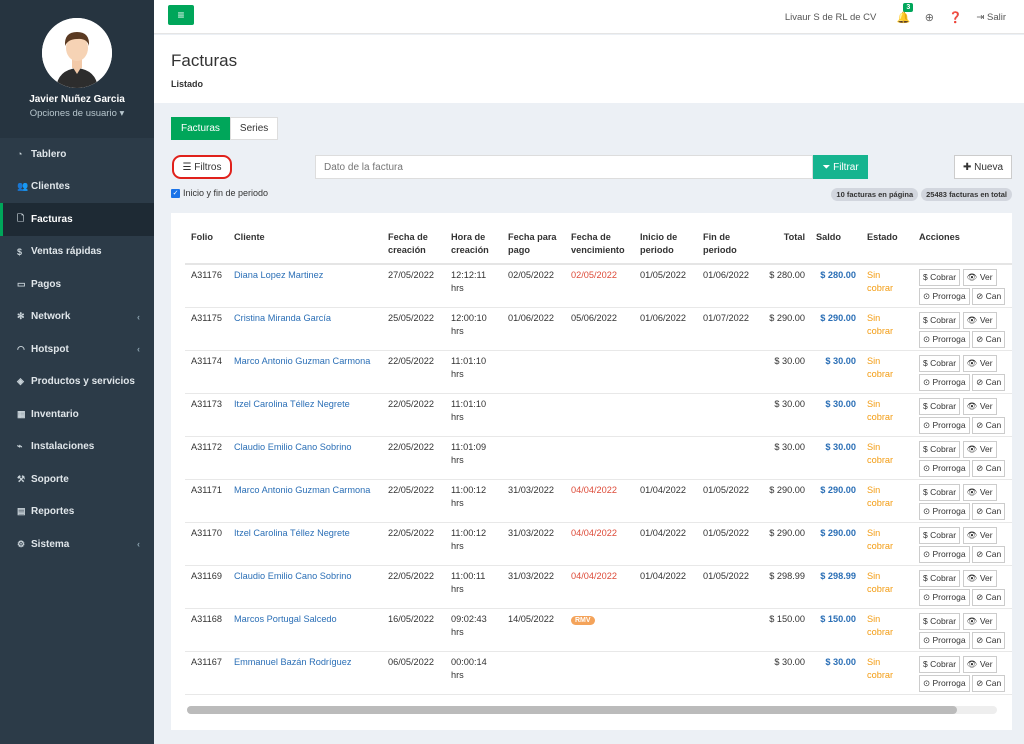 This screenshot has height=744, width=1024. What do you see at coordinates (929, 17) in the screenshot?
I see `support-button: ⊕` at bounding box center [929, 17].